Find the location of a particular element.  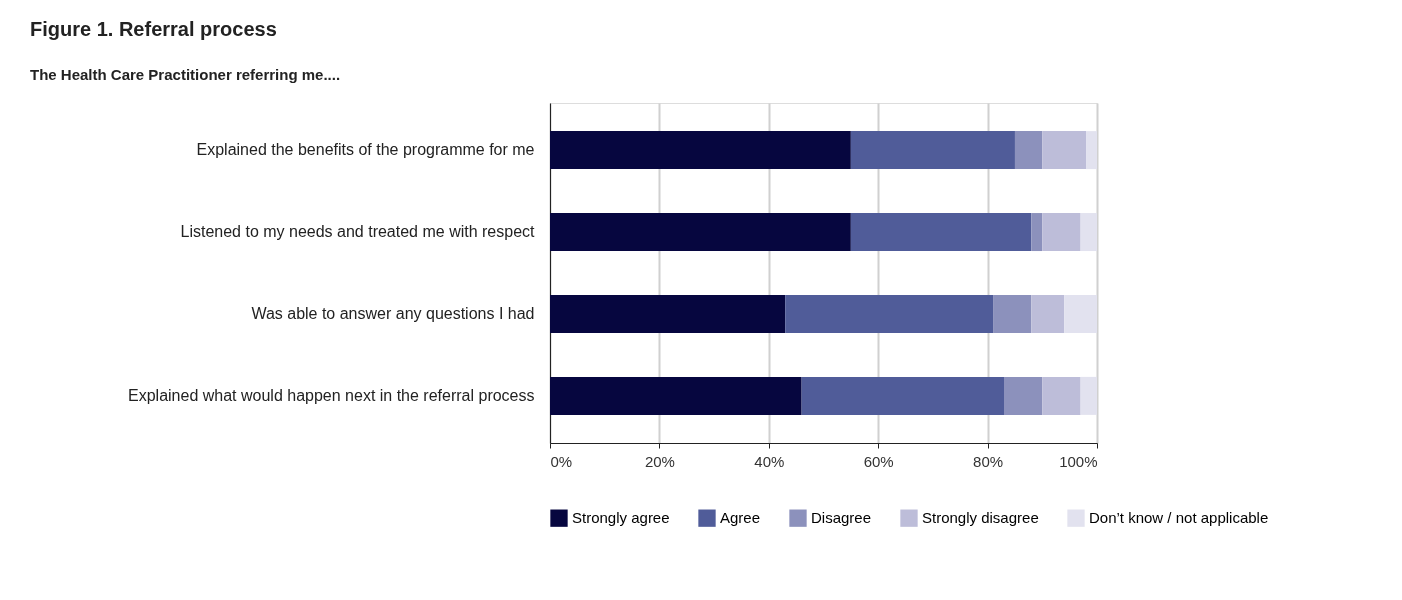

legend-label: Agree is located at coordinates (740, 518).